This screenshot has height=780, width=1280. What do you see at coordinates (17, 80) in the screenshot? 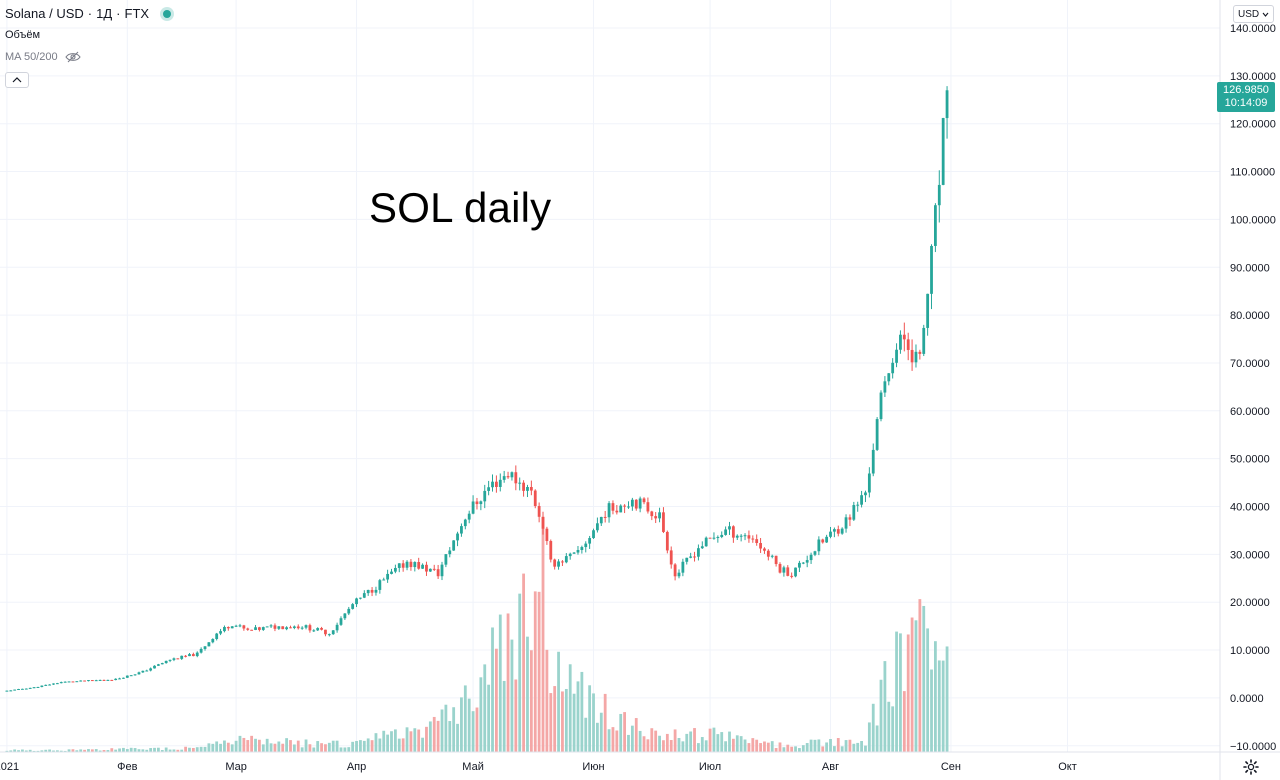
I see `collapse-legend-button` at bounding box center [17, 80].